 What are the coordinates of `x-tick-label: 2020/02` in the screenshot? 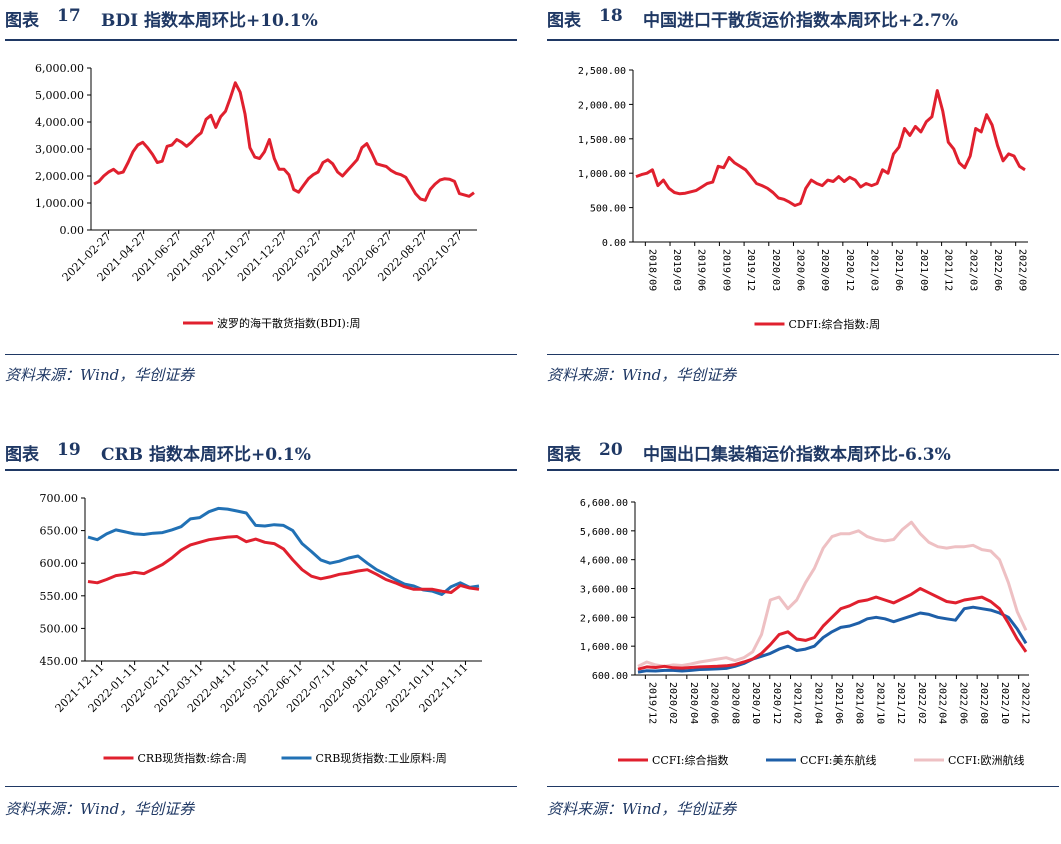 It's located at (672, 703).